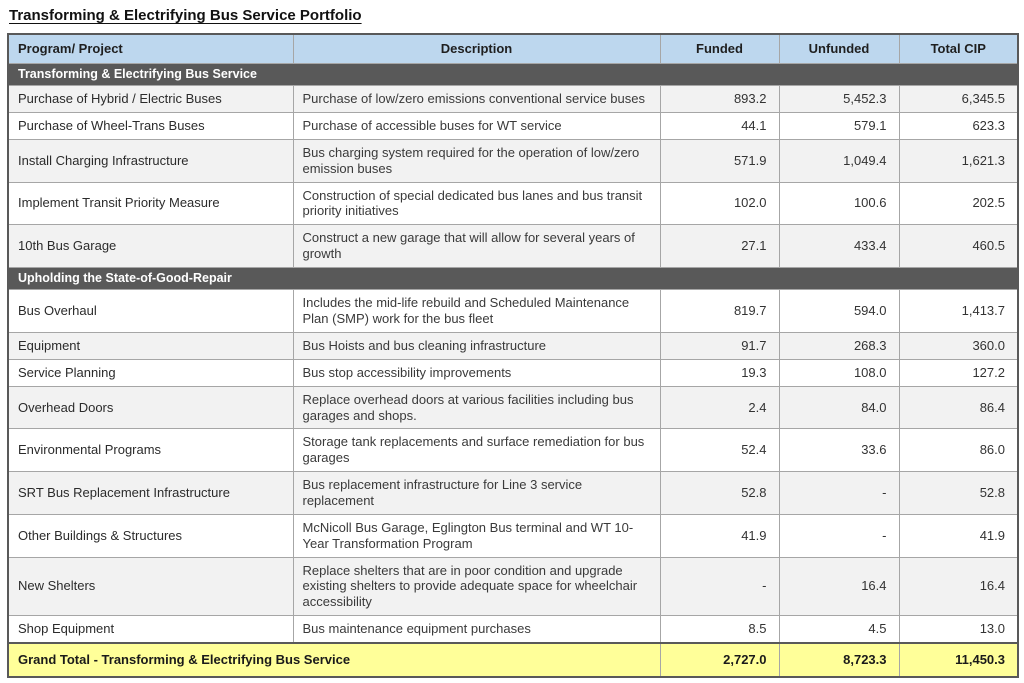 This screenshot has height=683, width=1024. What do you see at coordinates (839, 203) in the screenshot?
I see `unfunded-cell: 100.6` at bounding box center [839, 203].